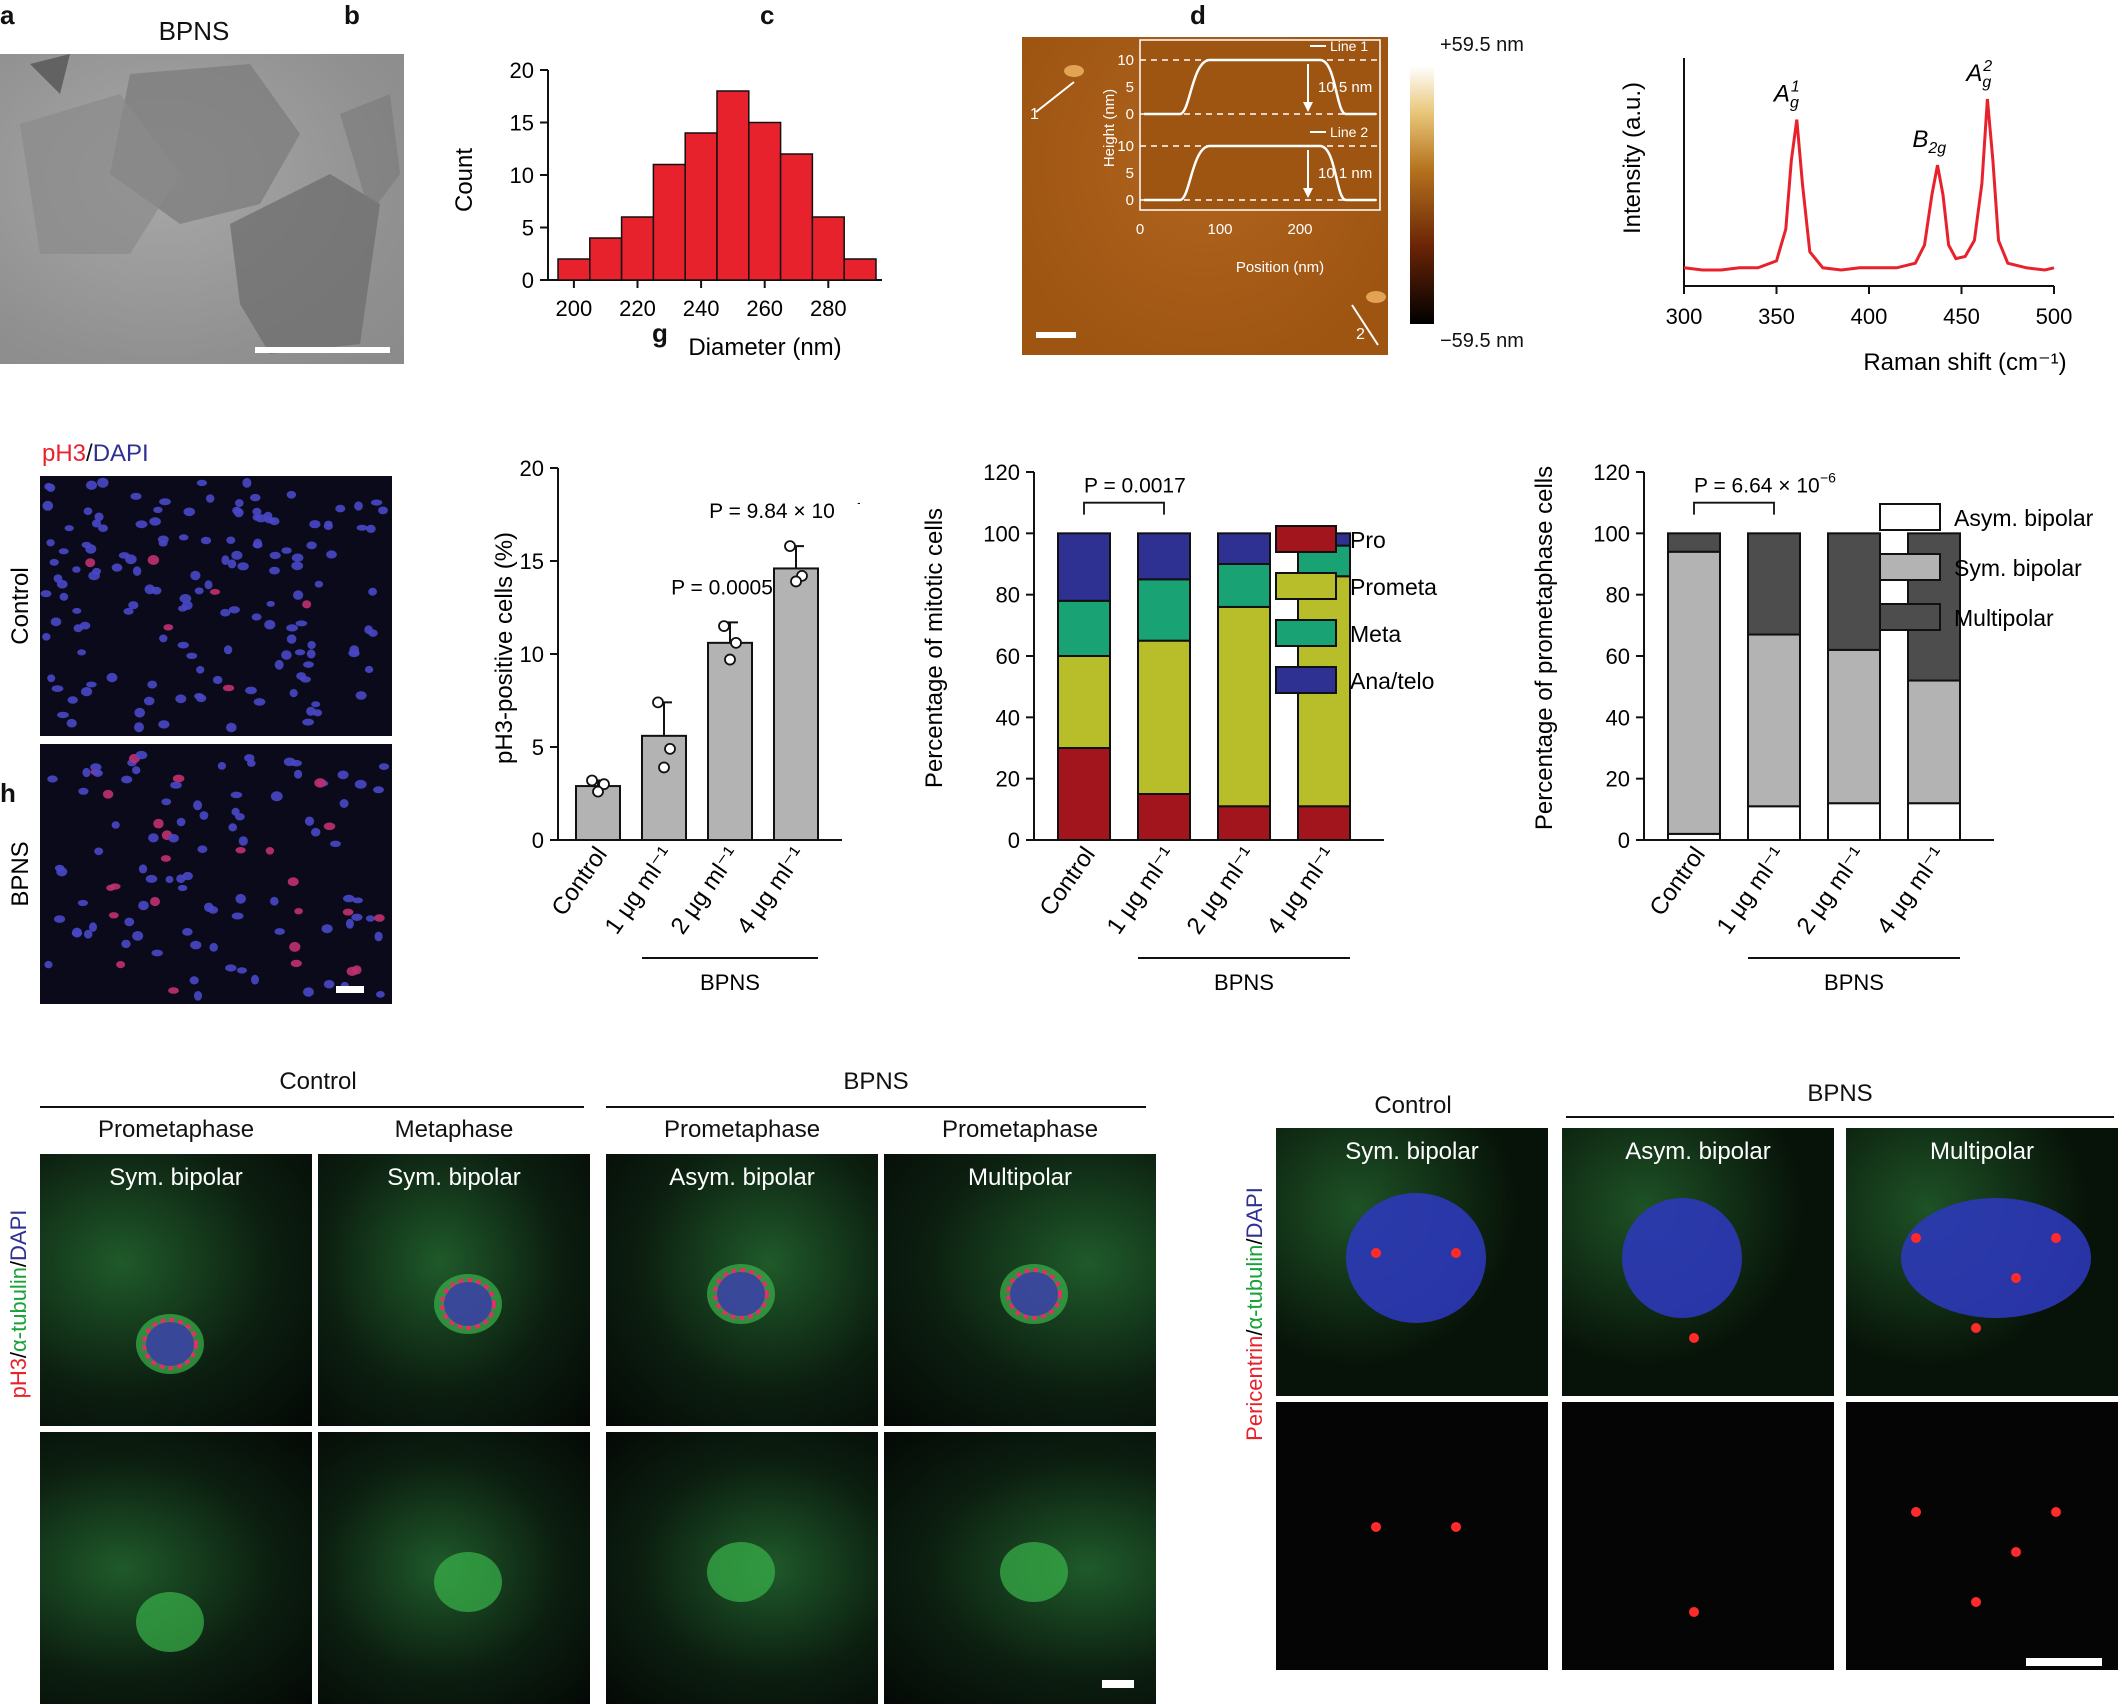  What do you see at coordinates (2064, 1662) in the screenshot?
I see `scale-bar` at bounding box center [2064, 1662].